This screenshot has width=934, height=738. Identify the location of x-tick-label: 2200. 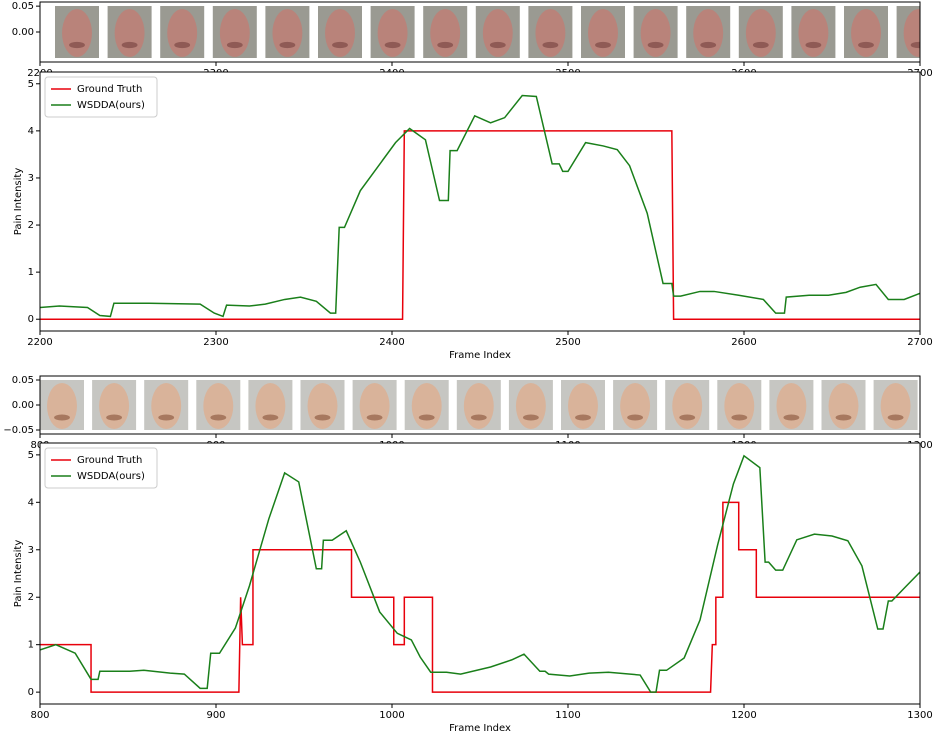
(39, 342).